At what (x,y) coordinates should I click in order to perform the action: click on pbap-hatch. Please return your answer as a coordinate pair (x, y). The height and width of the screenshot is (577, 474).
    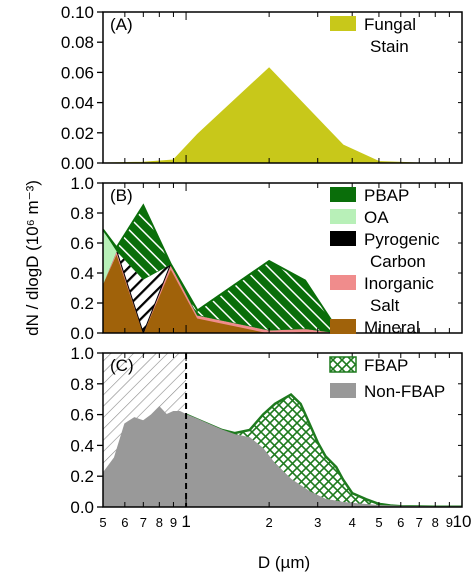
    Looking at the image, I should click on (221, 269).